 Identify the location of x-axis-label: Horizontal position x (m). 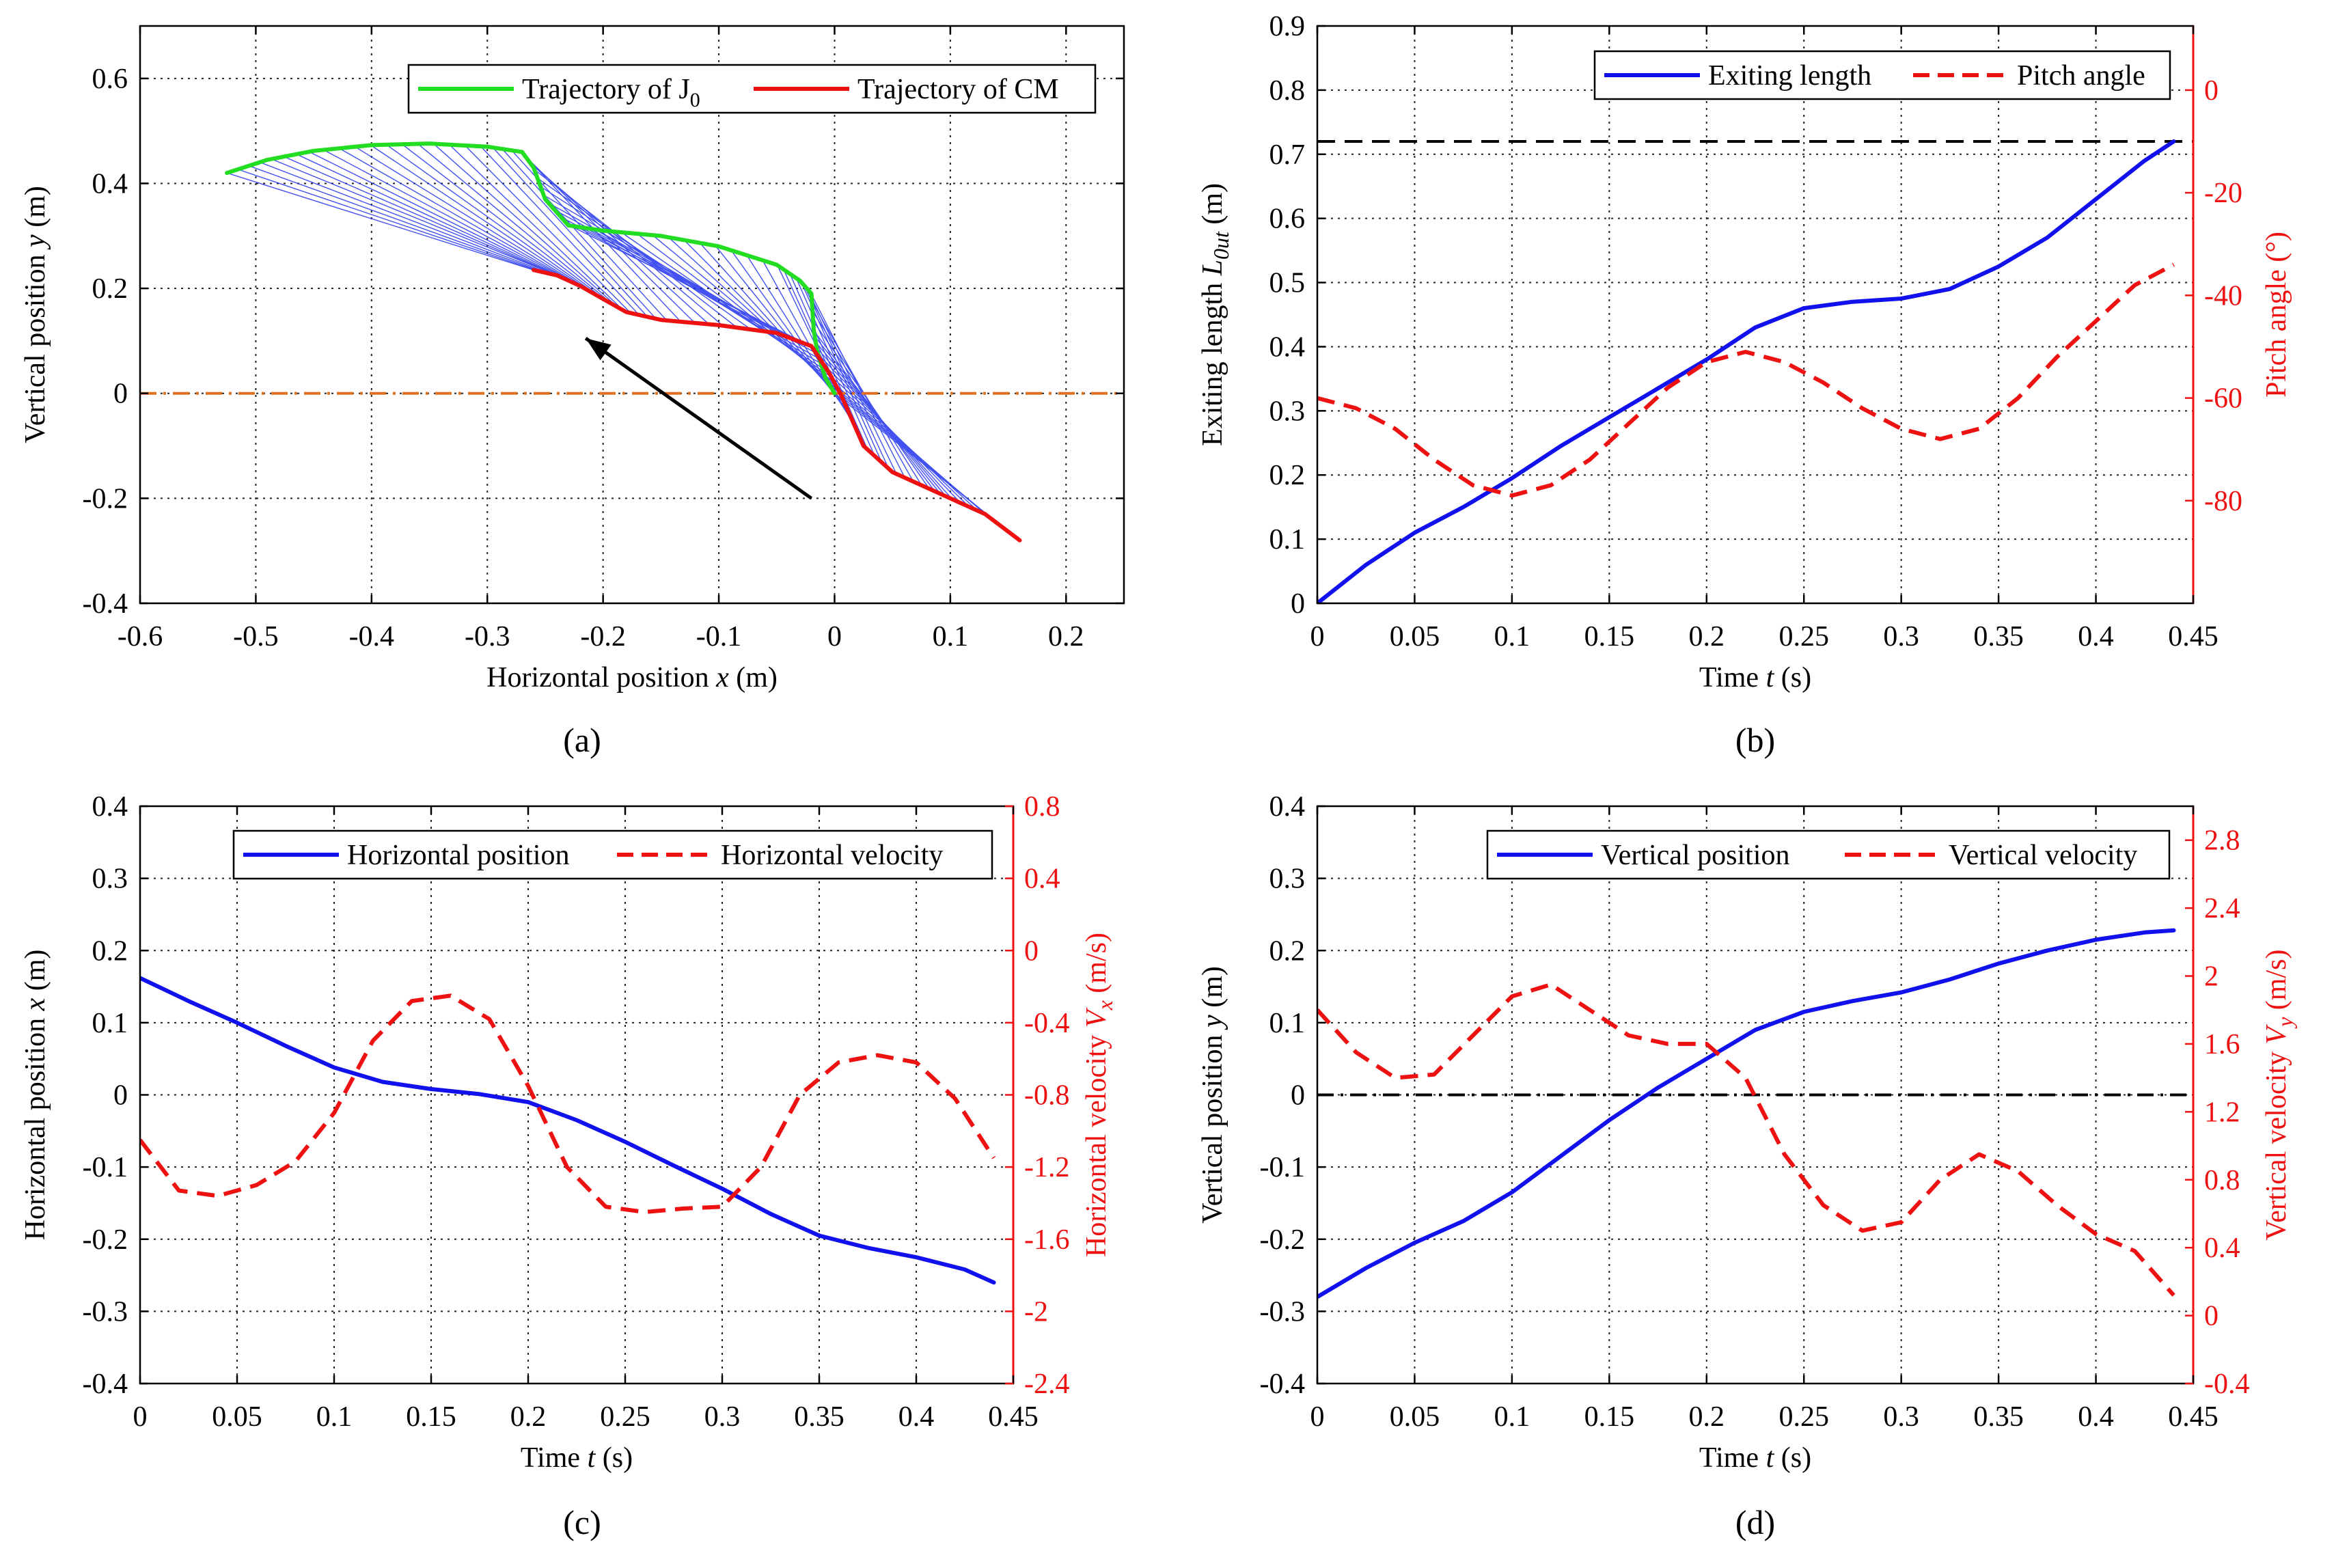
(632, 678).